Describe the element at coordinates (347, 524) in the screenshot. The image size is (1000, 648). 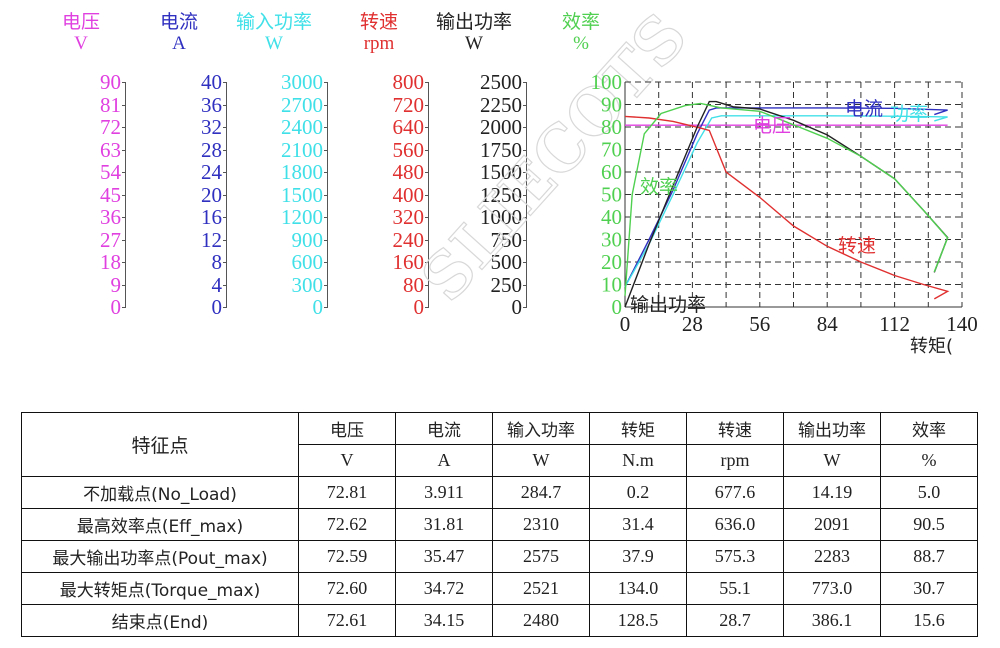
I see `table-cell: 72.62` at that location.